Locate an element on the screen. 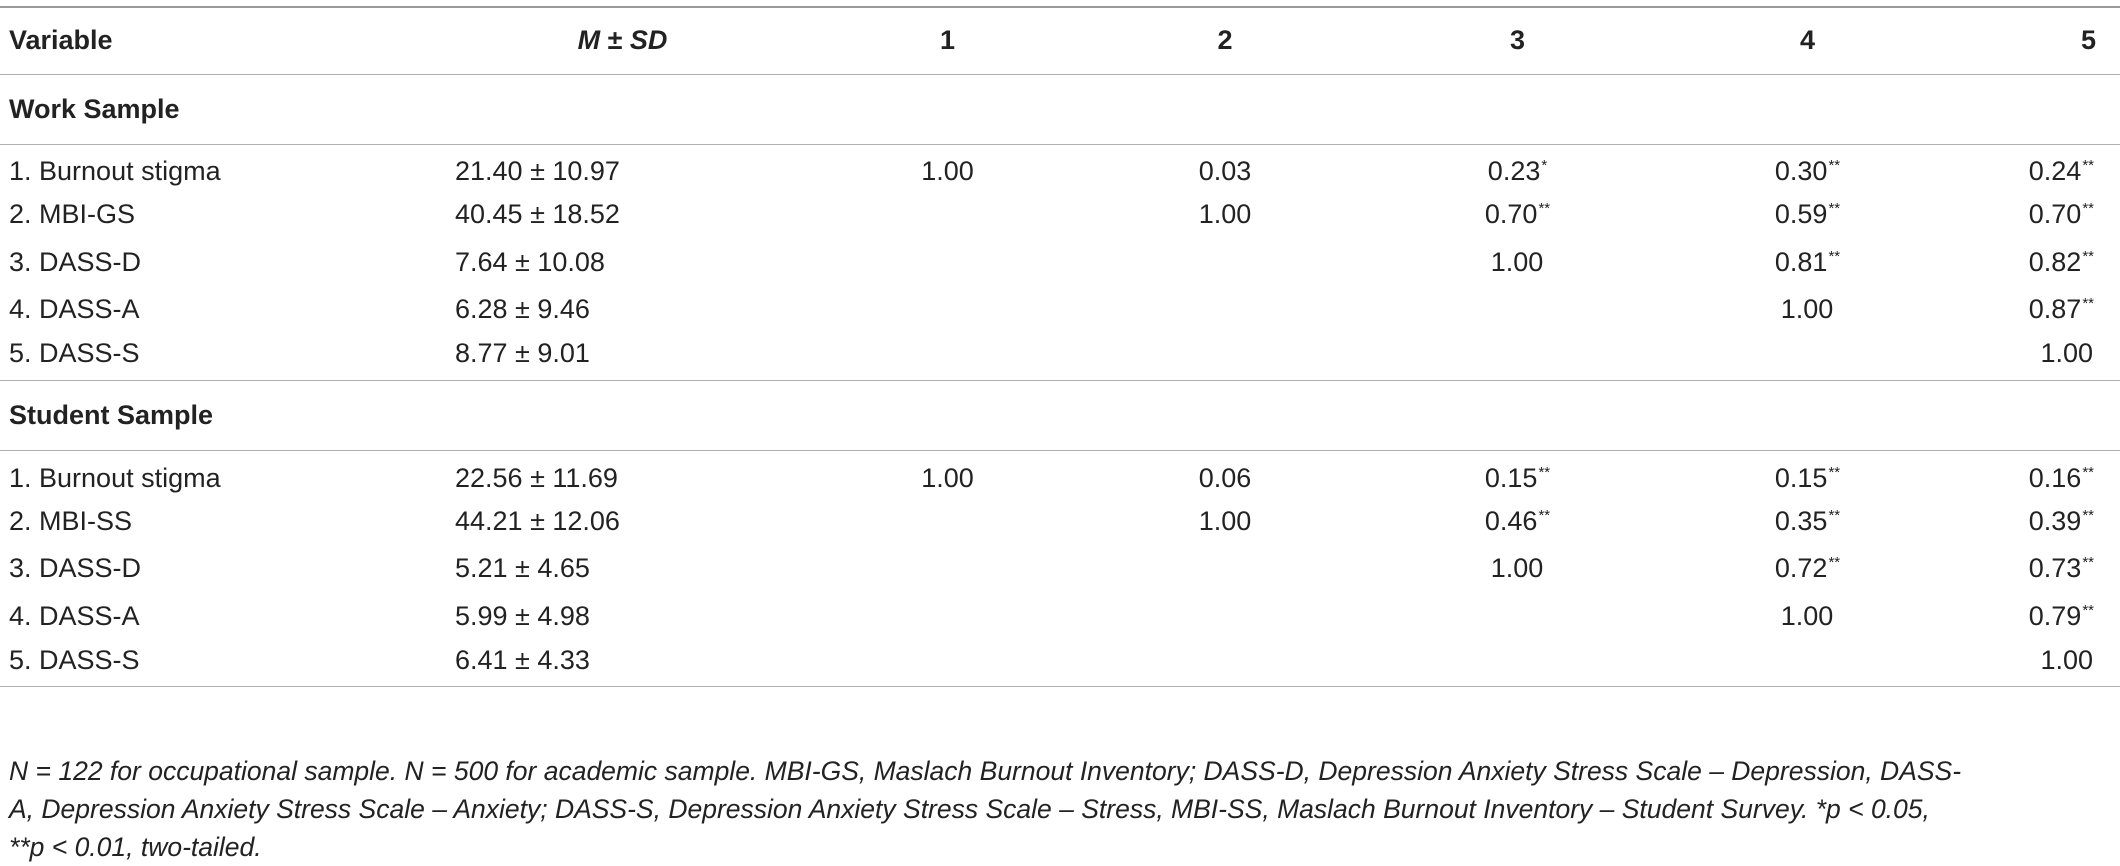 The height and width of the screenshot is (866, 2120). cell-corr-5: 0.87** is located at coordinates (2035, 309).